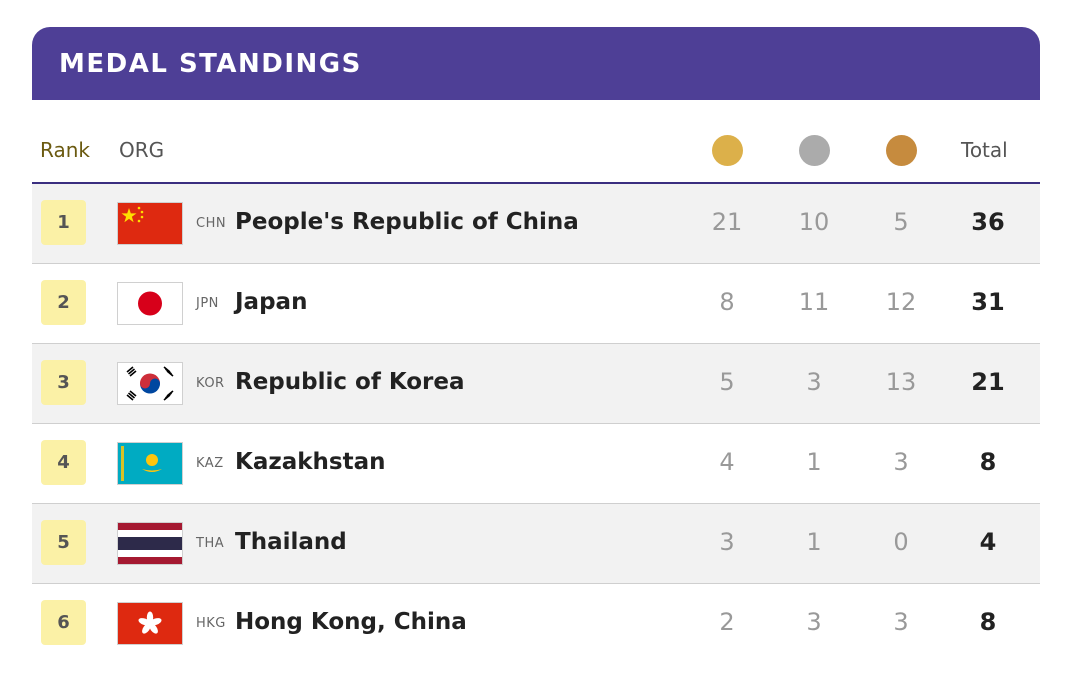  I want to click on silver-count: 10, so click(814, 222).